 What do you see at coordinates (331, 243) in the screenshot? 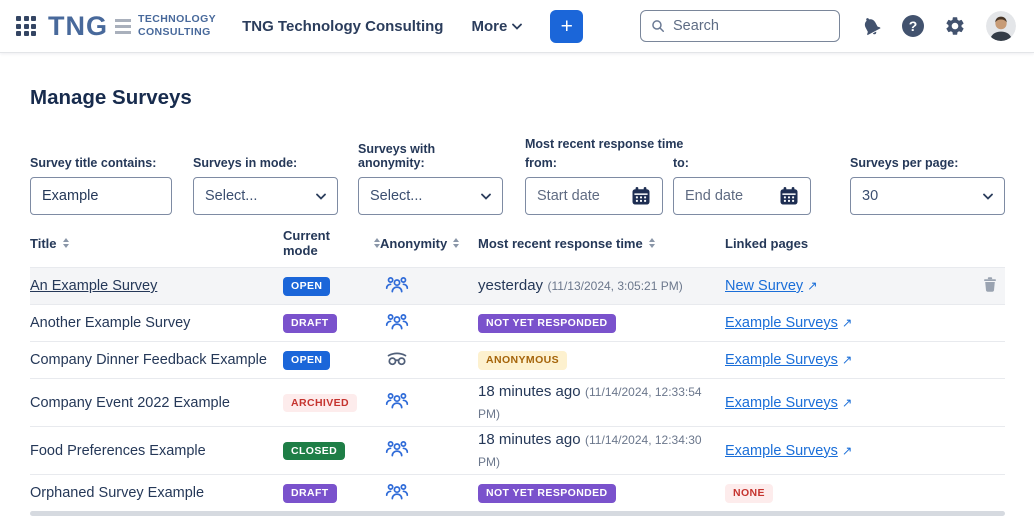
I see `header-current-mode: Current mode` at bounding box center [331, 243].